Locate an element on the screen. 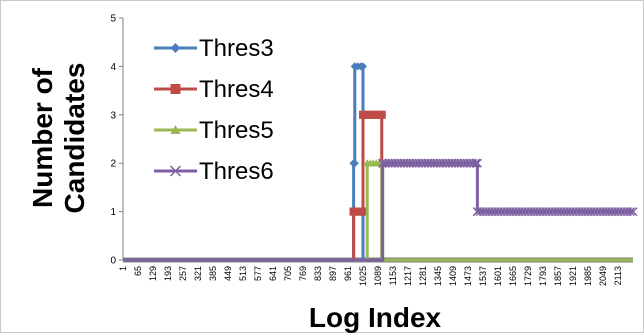 Image resolution: width=644 pixels, height=333 pixels. x-tick-label: 513 is located at coordinates (243, 273).